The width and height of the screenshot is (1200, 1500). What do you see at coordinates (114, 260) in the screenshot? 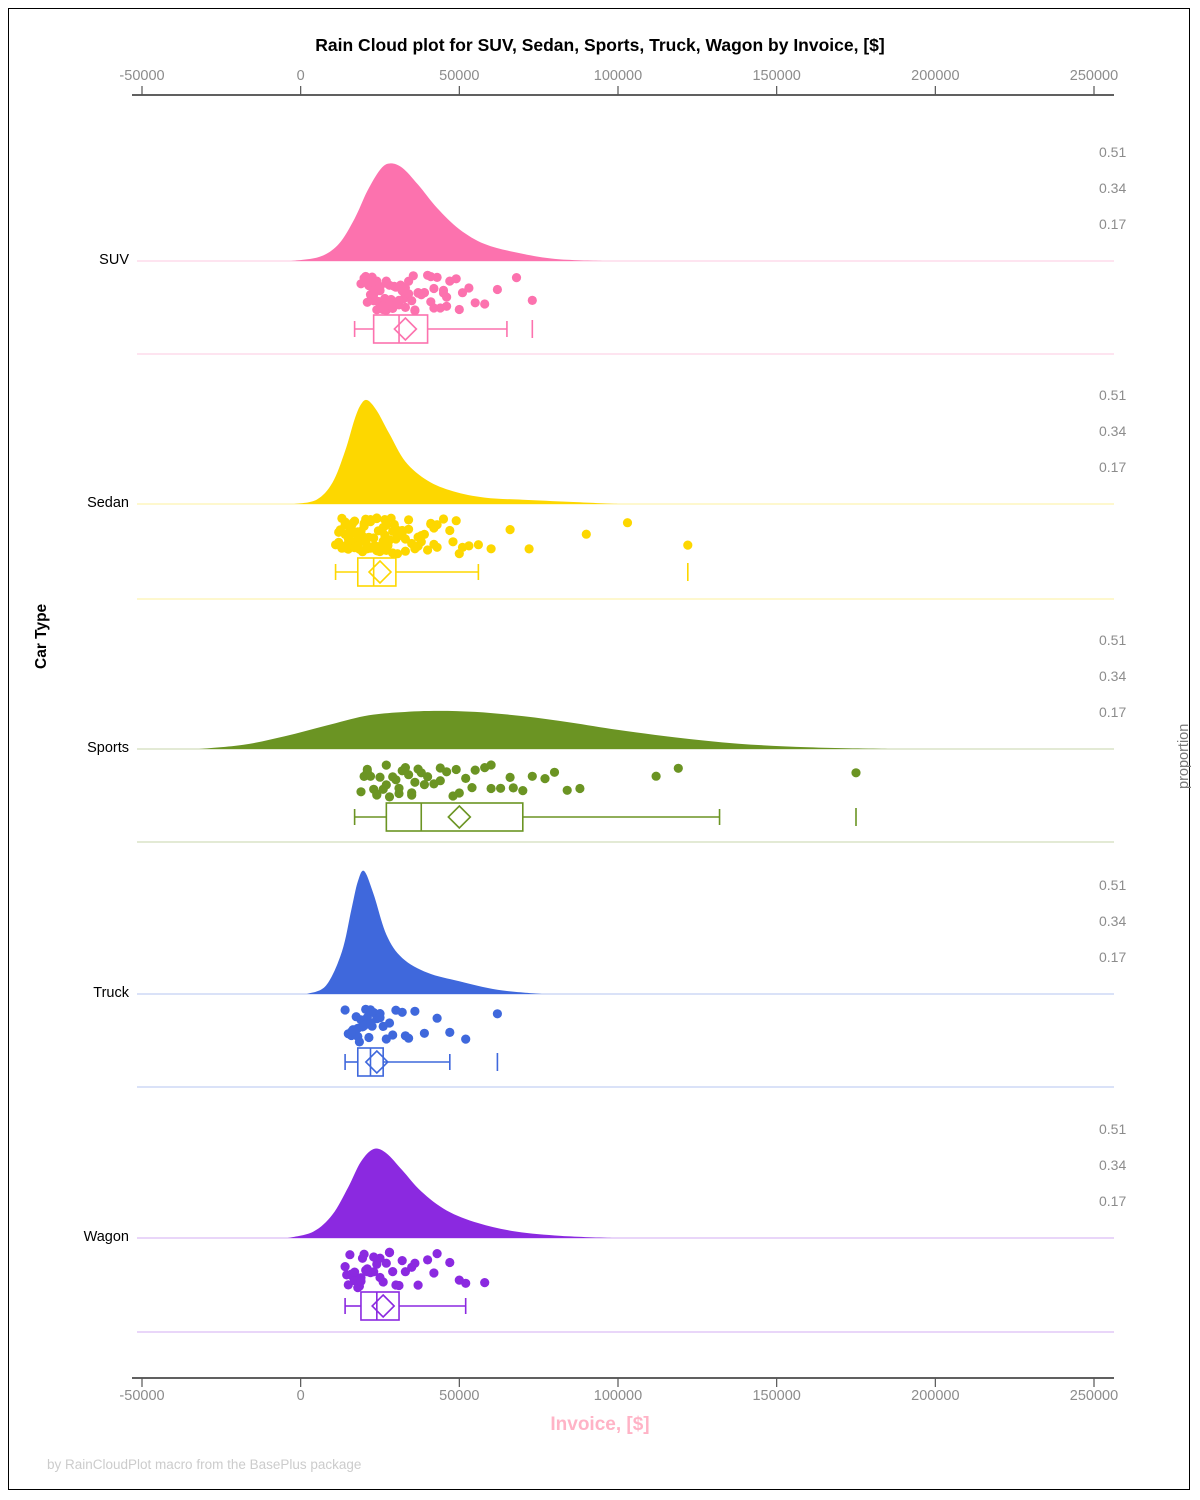
I see `category-label-suv: SUV` at bounding box center [114, 260].